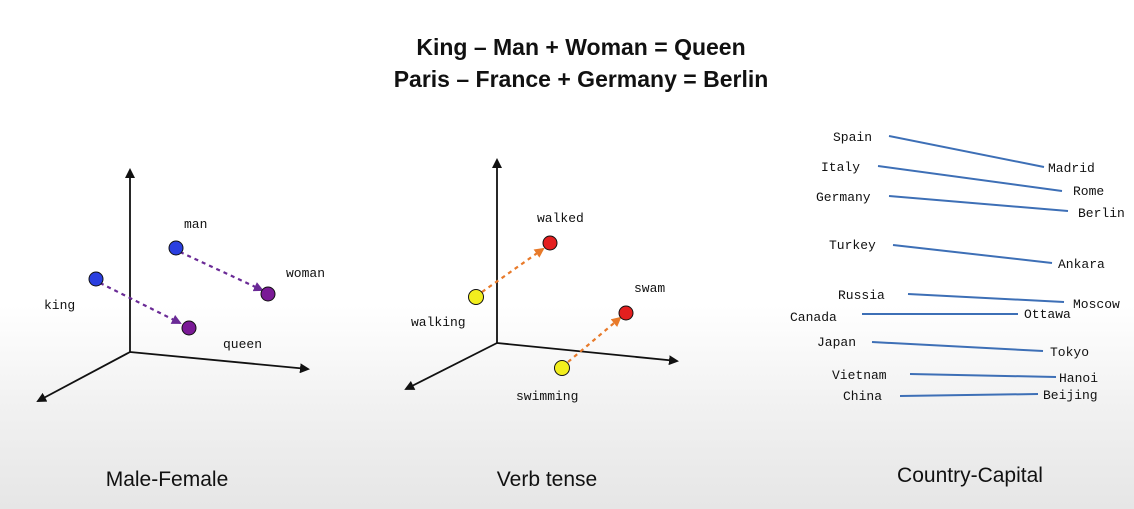 This screenshot has width=1134, height=509. I want to click on point-woman, so click(268, 294).